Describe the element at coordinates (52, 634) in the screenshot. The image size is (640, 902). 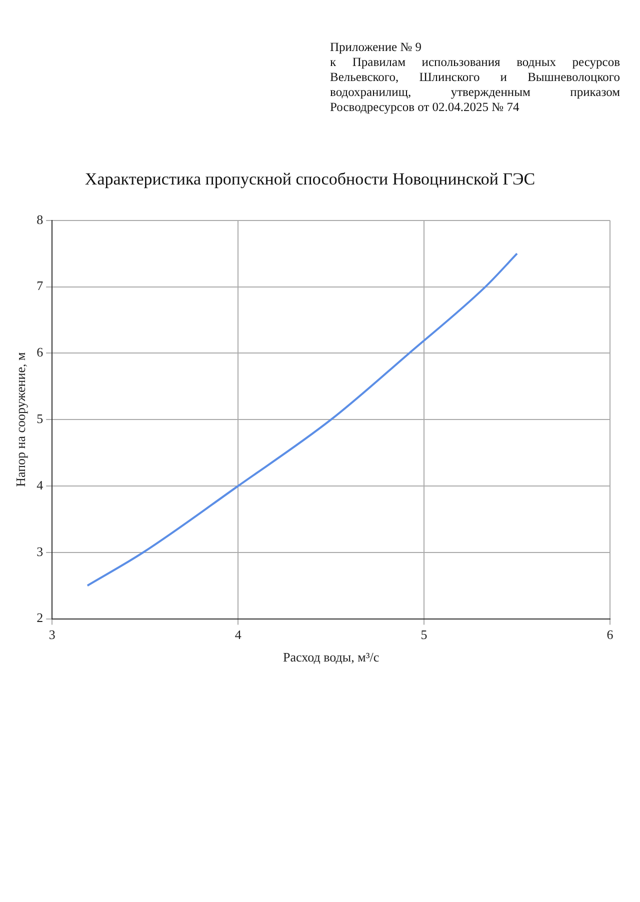
I see `x-tick-label: 3` at that location.